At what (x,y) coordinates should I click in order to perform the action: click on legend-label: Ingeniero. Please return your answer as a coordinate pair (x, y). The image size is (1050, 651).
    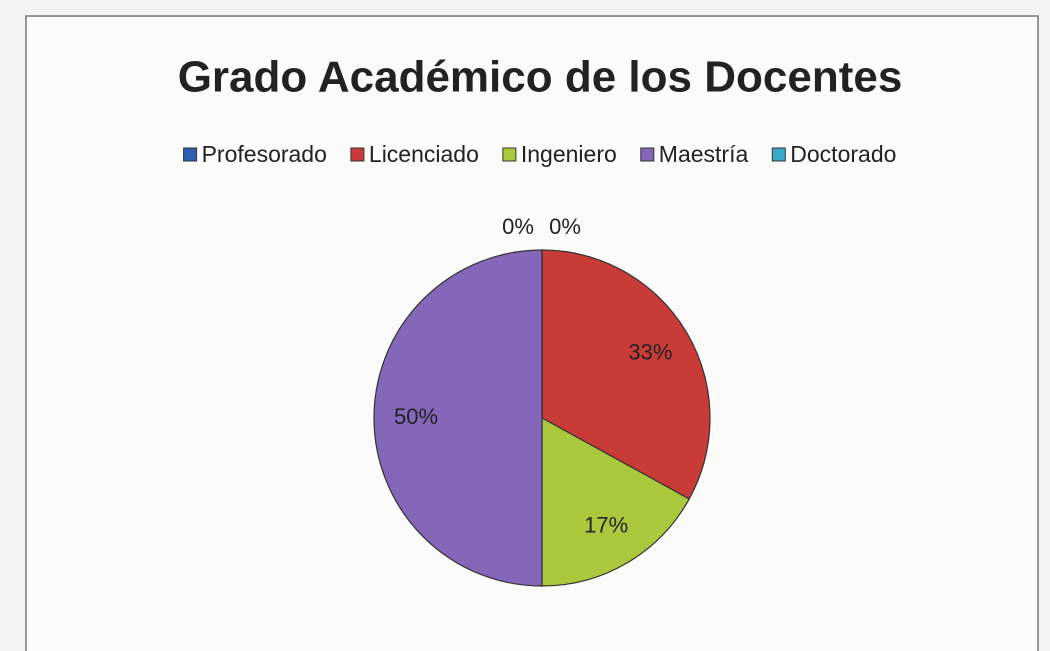
    Looking at the image, I should click on (569, 154).